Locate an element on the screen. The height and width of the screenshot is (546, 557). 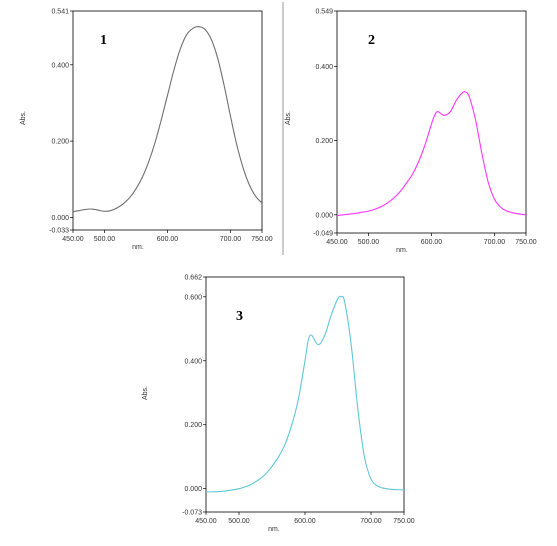
plot-frame is located at coordinates (431, 122).